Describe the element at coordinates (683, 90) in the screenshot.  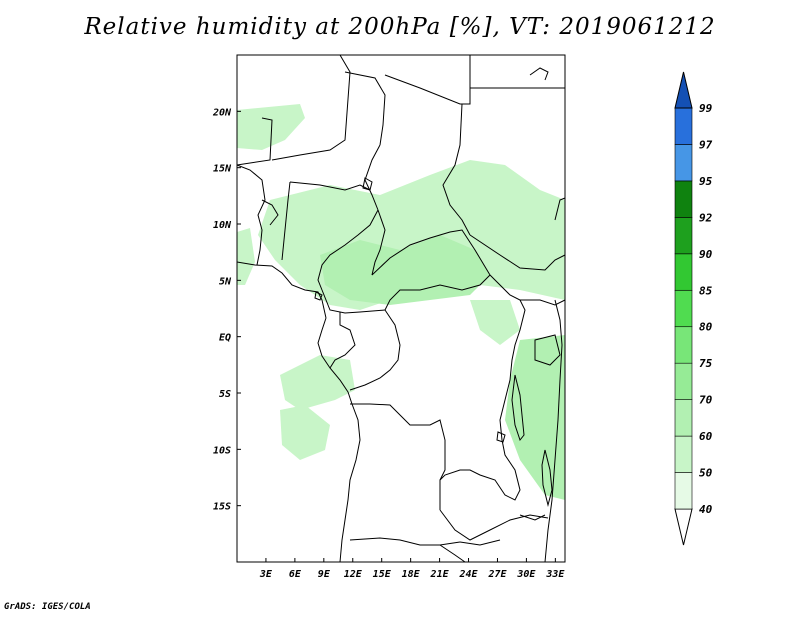
I see `colorbar-upper-triangle` at that location.